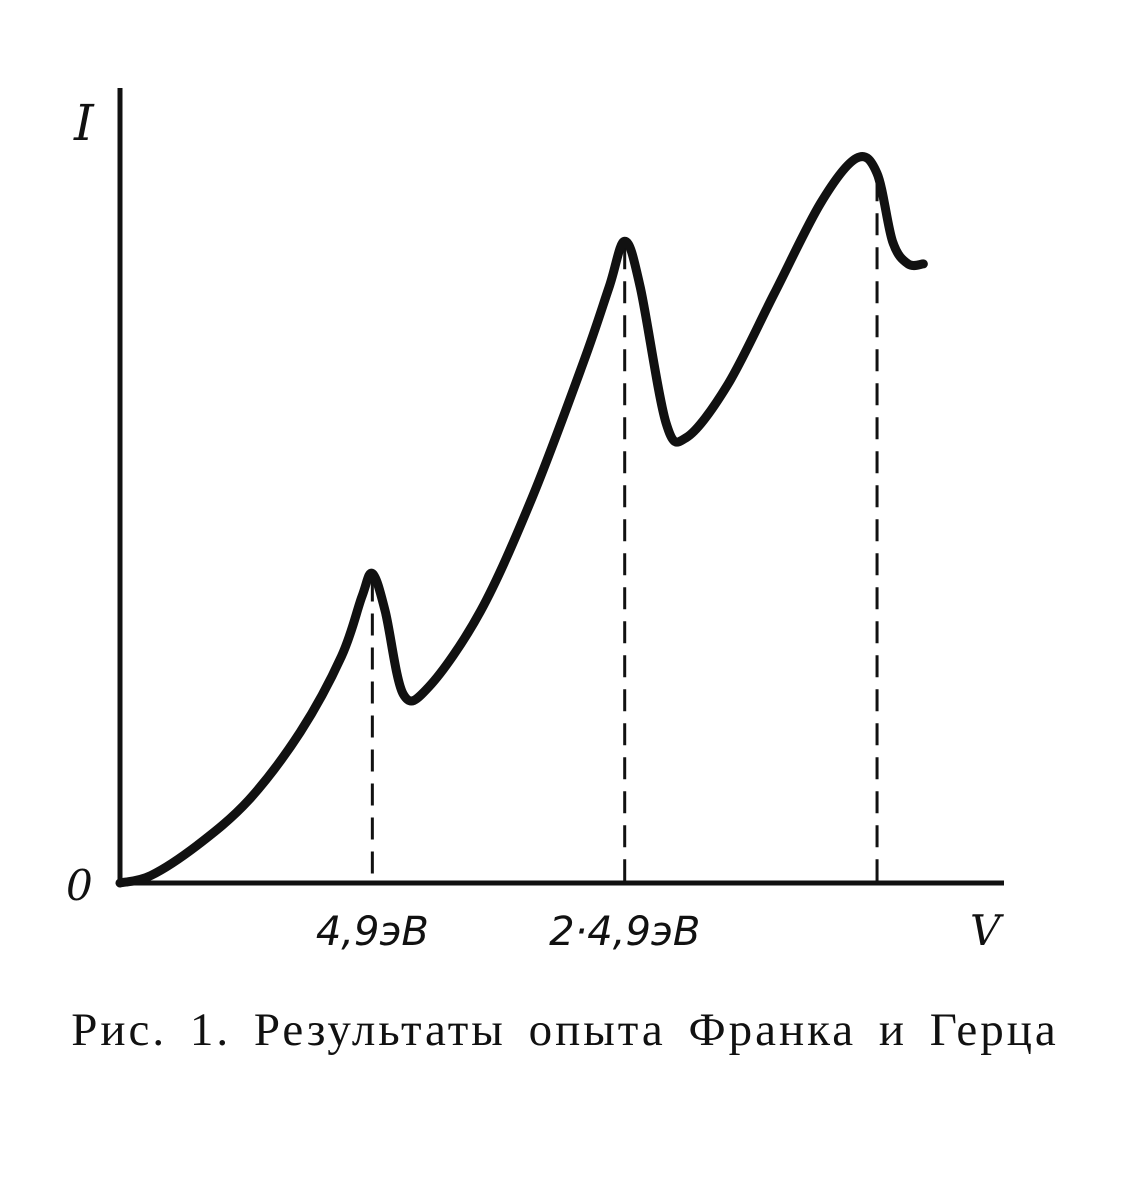 The image size is (1129, 1187). What do you see at coordinates (79, 885) in the screenshot?
I see `origin-label: 0` at bounding box center [79, 885].